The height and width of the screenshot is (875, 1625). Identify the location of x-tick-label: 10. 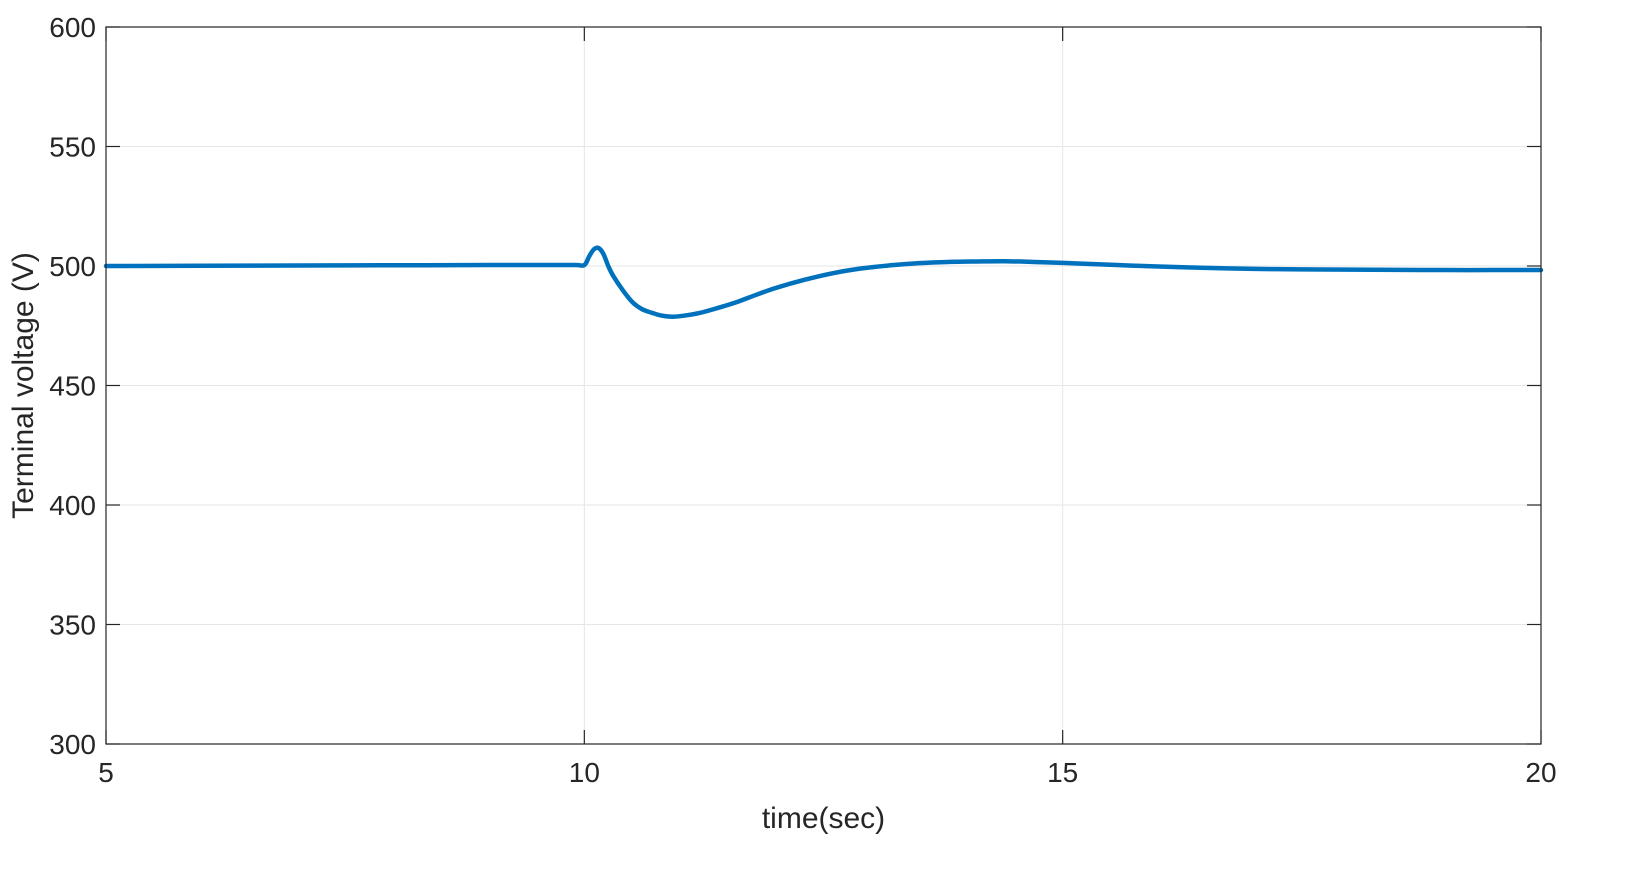
(584, 772).